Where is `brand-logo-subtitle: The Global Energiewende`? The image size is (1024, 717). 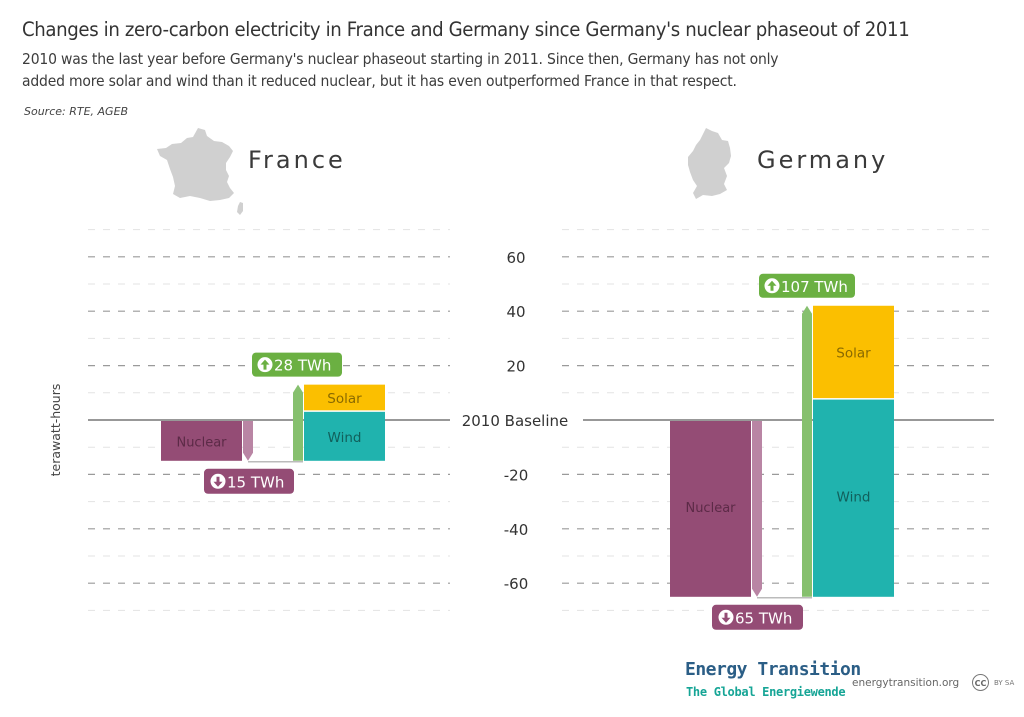
brand-logo-subtitle: The Global Energiewende is located at coordinates (766, 692).